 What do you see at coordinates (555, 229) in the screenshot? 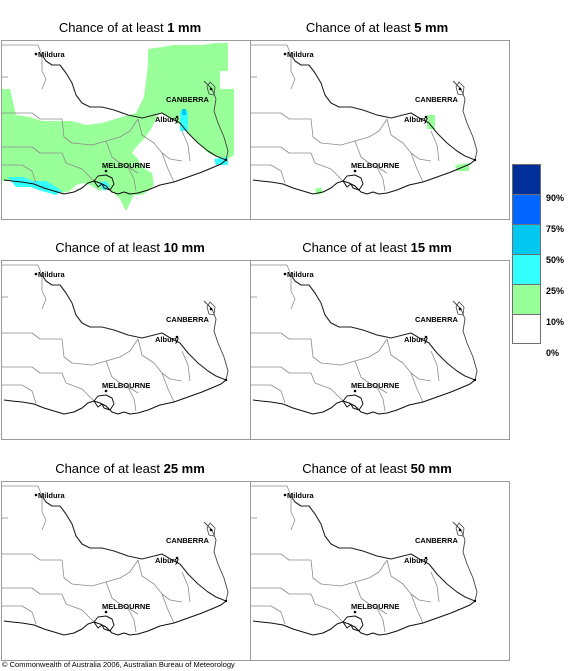
I see `legend-label-75: 75%` at bounding box center [555, 229].